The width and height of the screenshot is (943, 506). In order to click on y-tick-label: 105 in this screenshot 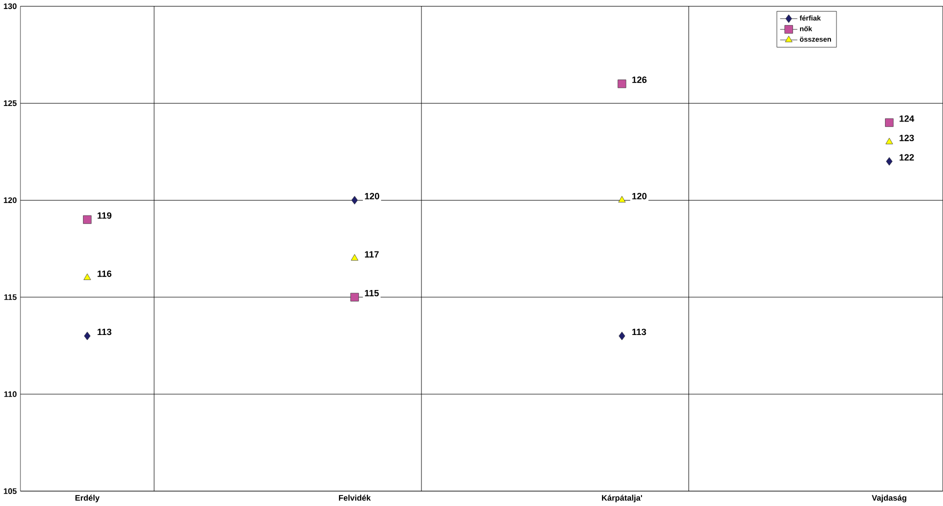, I will do `click(10, 491)`.